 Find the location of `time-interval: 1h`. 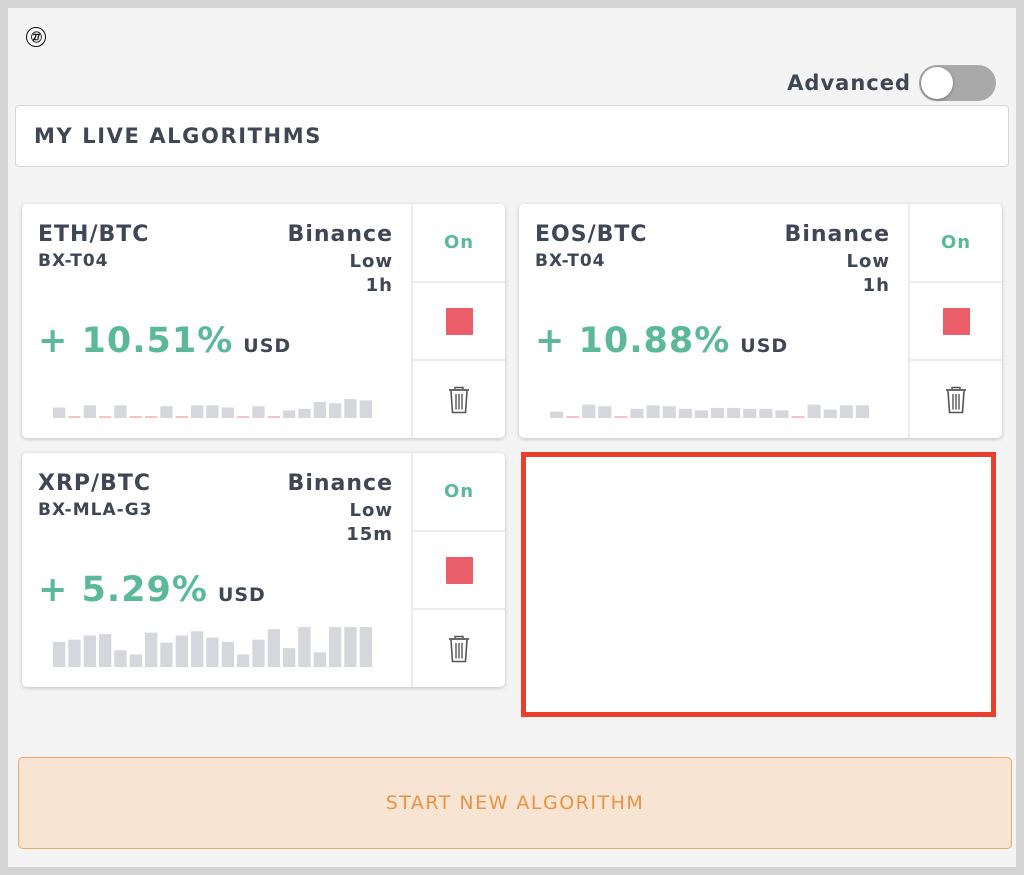

time-interval: 1h is located at coordinates (876, 285).